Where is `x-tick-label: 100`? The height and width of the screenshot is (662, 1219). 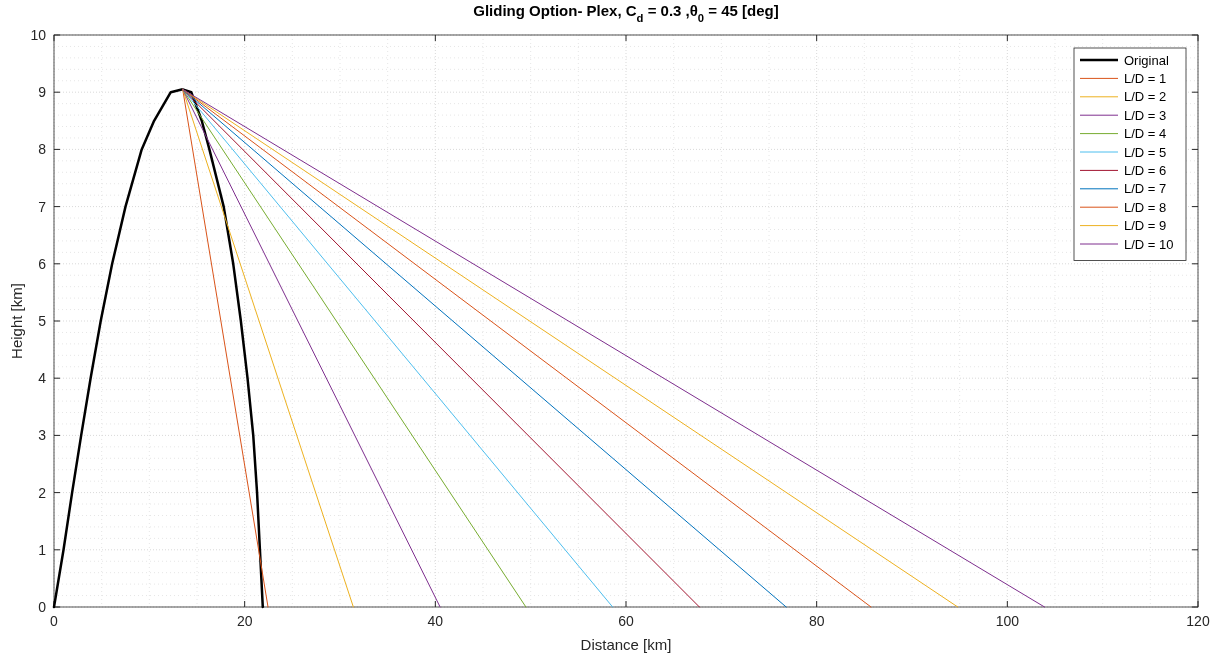
x-tick-label: 100 is located at coordinates (1007, 621).